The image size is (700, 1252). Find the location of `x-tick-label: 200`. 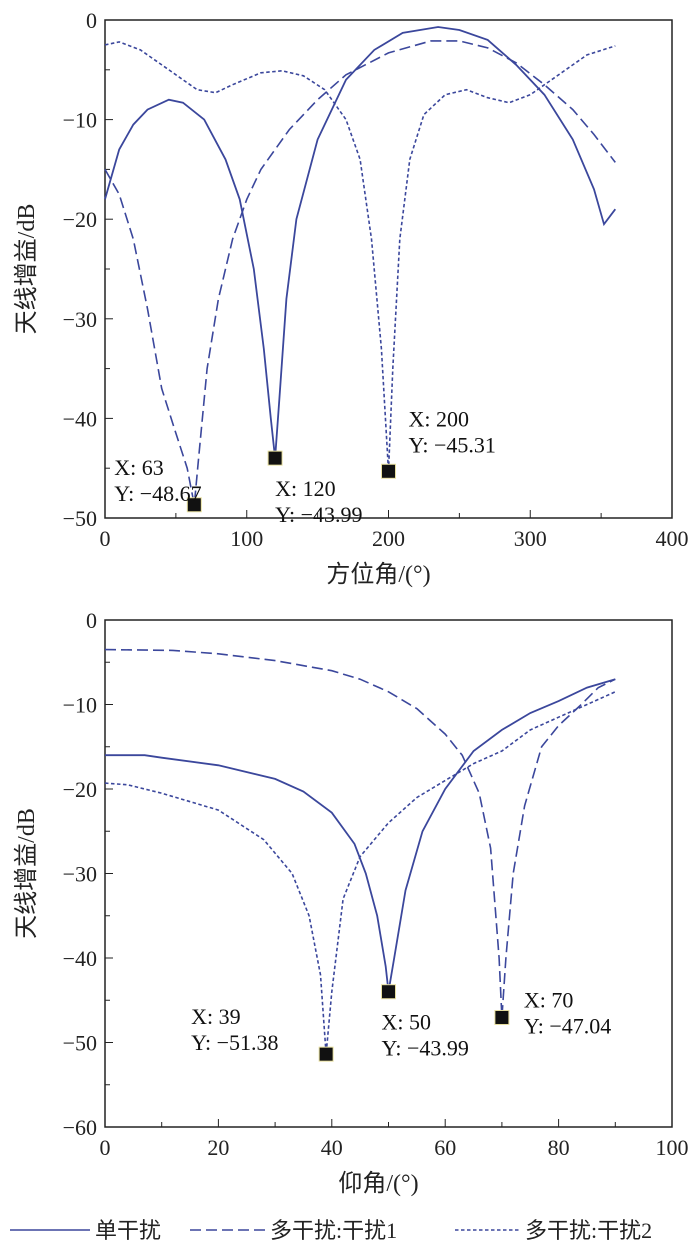

x-tick-label: 200 is located at coordinates (388, 538).